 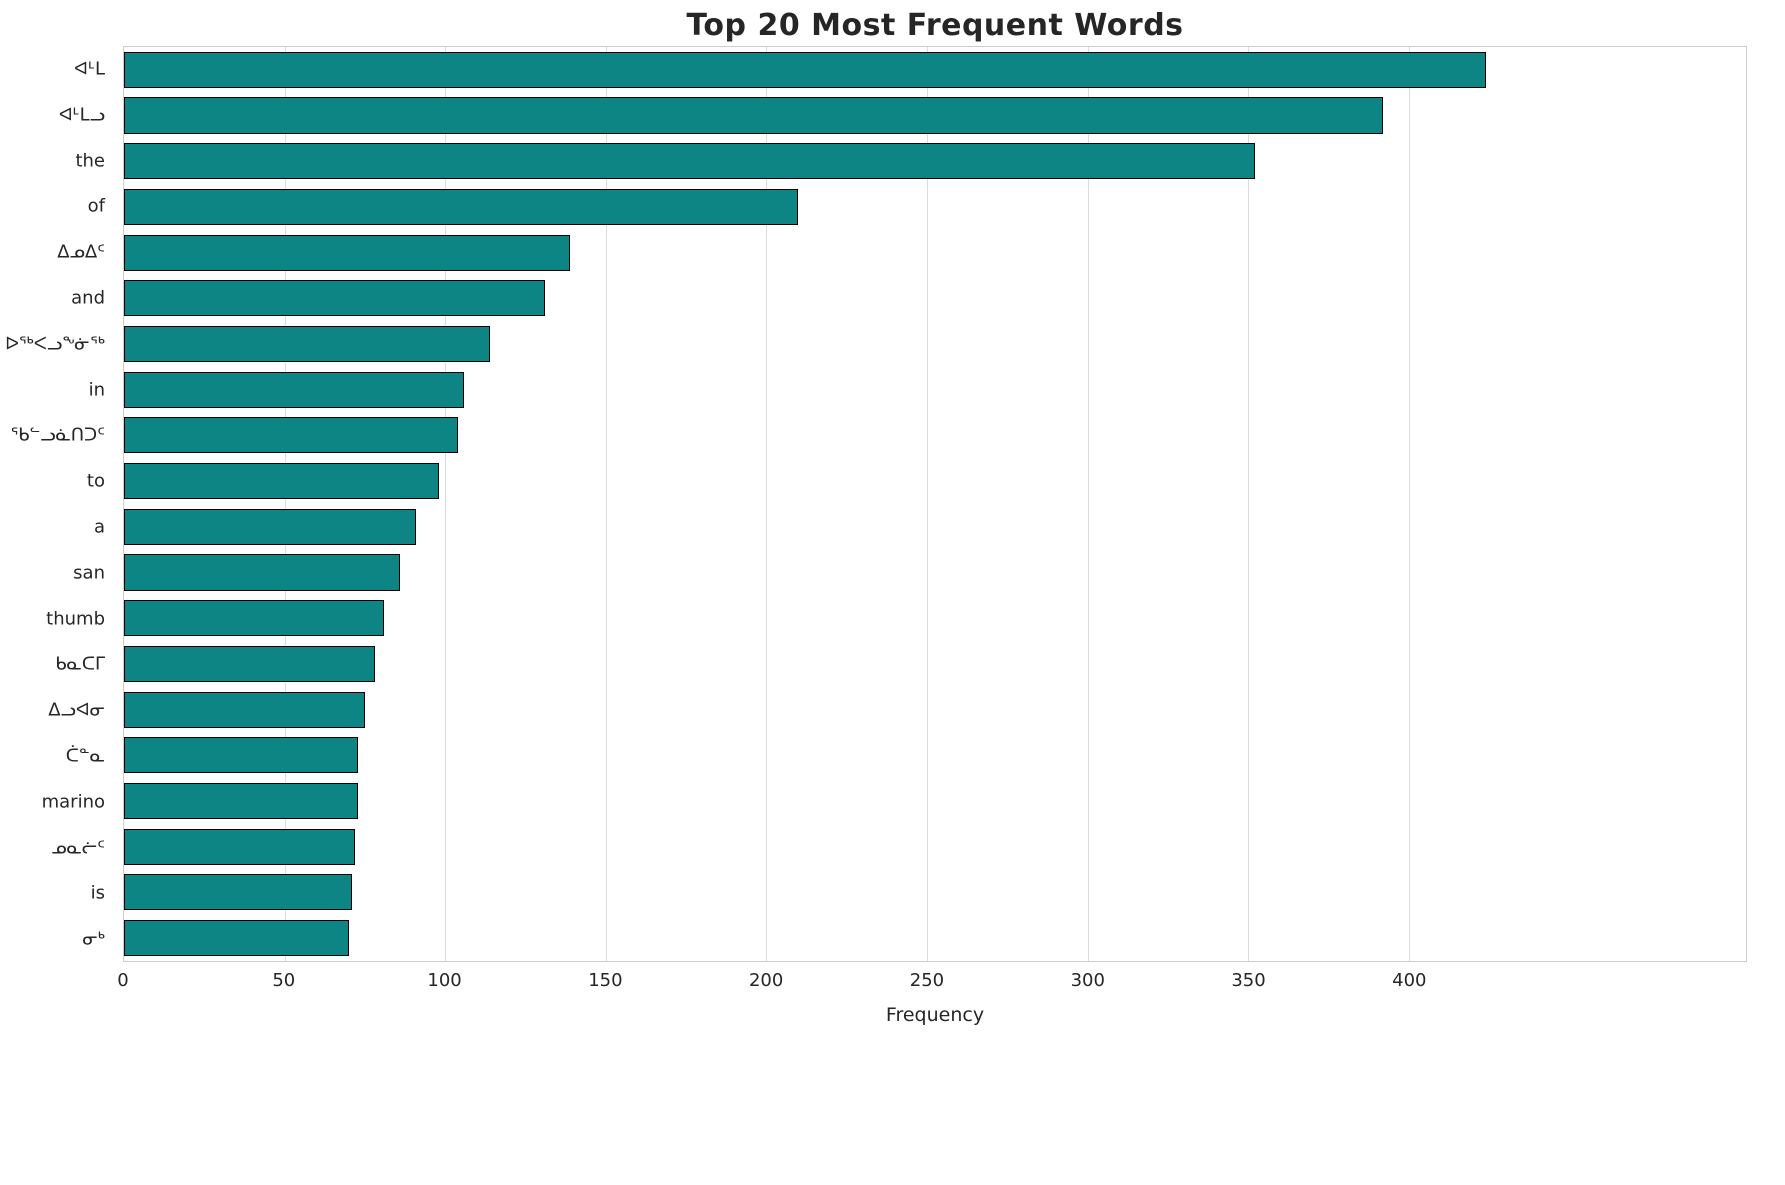 I want to click on x-tick-label: 200, so click(x=766, y=980).